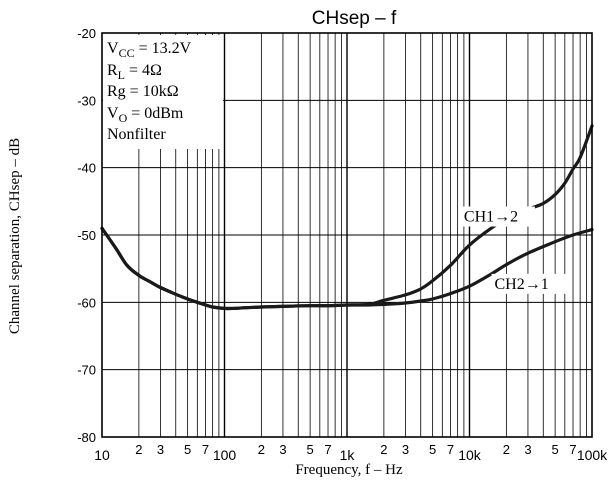 This screenshot has height=494, width=613. Describe the element at coordinates (149, 50) in the screenshot. I see `condition-vcc: VCC = 13.2V` at that location.